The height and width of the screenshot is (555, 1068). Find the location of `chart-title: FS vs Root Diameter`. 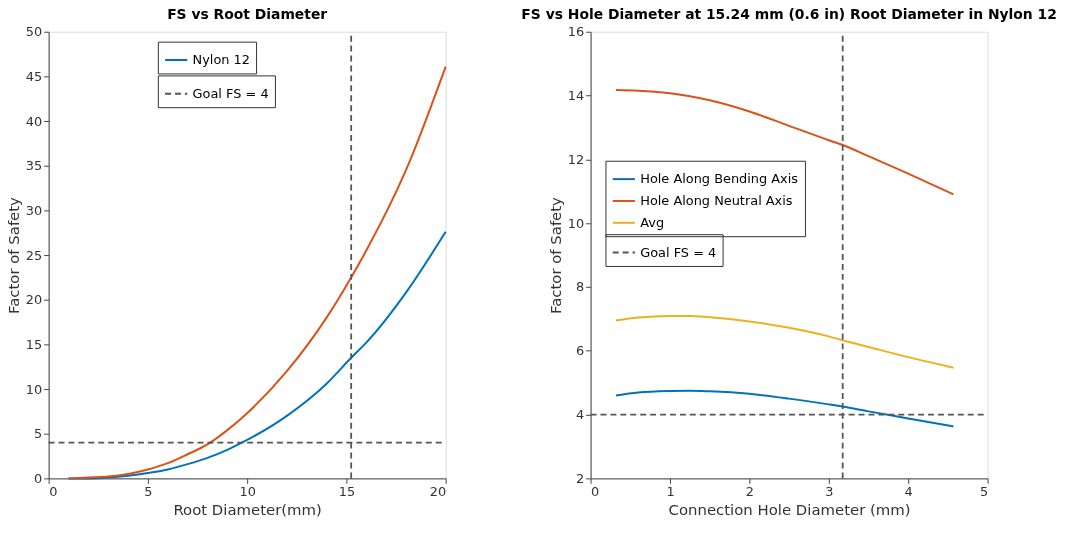

chart-title: FS vs Root Diameter is located at coordinates (247, 13).